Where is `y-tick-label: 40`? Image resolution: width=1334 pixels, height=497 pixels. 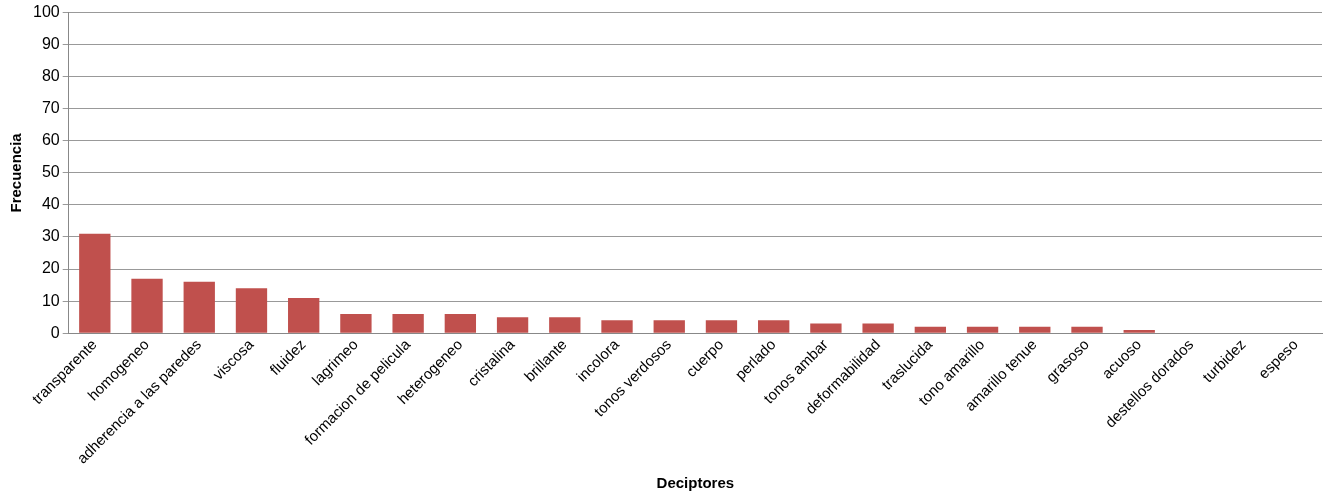 y-tick-label: 40 is located at coordinates (50, 204).